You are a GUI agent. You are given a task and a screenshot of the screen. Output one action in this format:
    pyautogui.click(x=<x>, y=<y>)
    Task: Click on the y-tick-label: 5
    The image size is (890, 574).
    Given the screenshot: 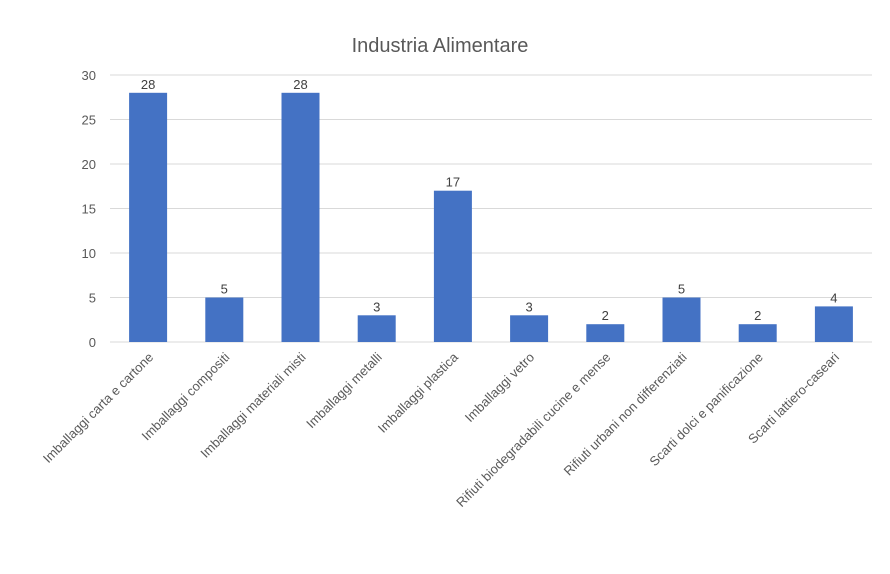 What is the action you would take?
    pyautogui.click(x=92, y=298)
    